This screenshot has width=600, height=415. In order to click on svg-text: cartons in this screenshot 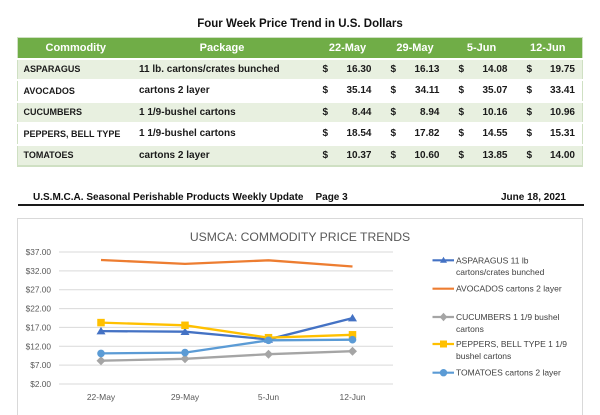, I will do `click(470, 329)`.